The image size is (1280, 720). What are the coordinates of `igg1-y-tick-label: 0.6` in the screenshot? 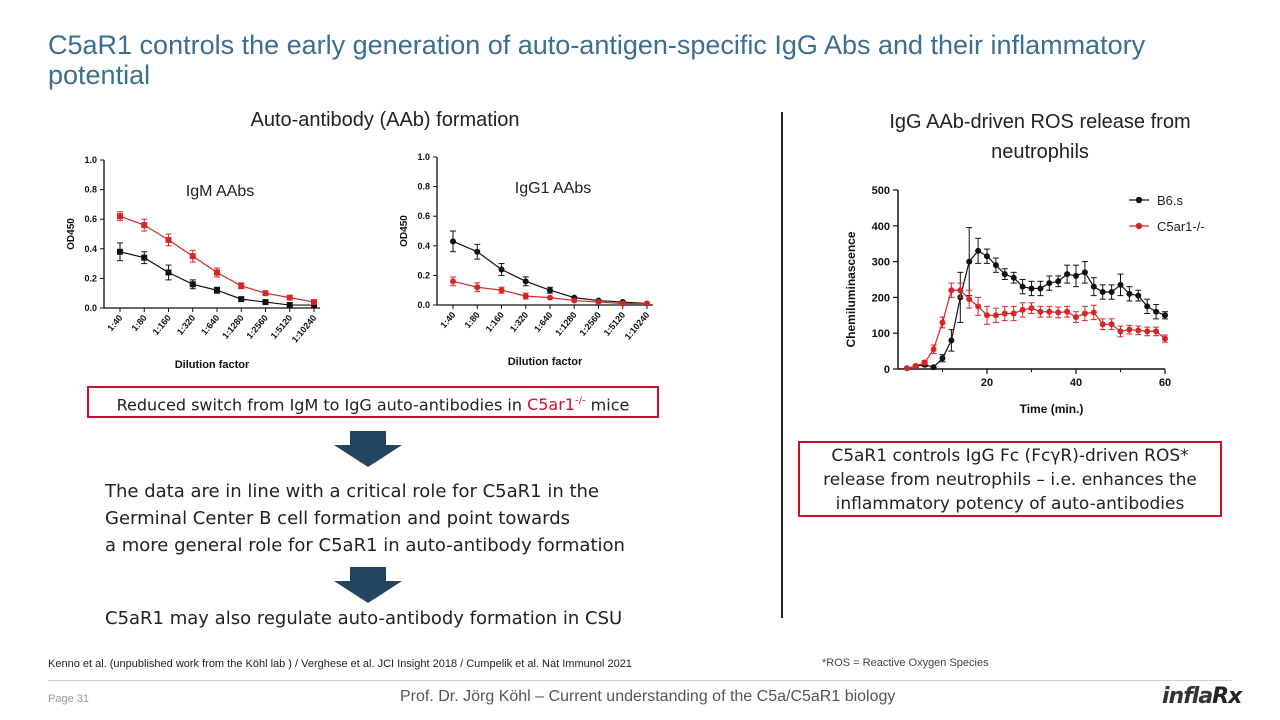 It's located at (423, 216).